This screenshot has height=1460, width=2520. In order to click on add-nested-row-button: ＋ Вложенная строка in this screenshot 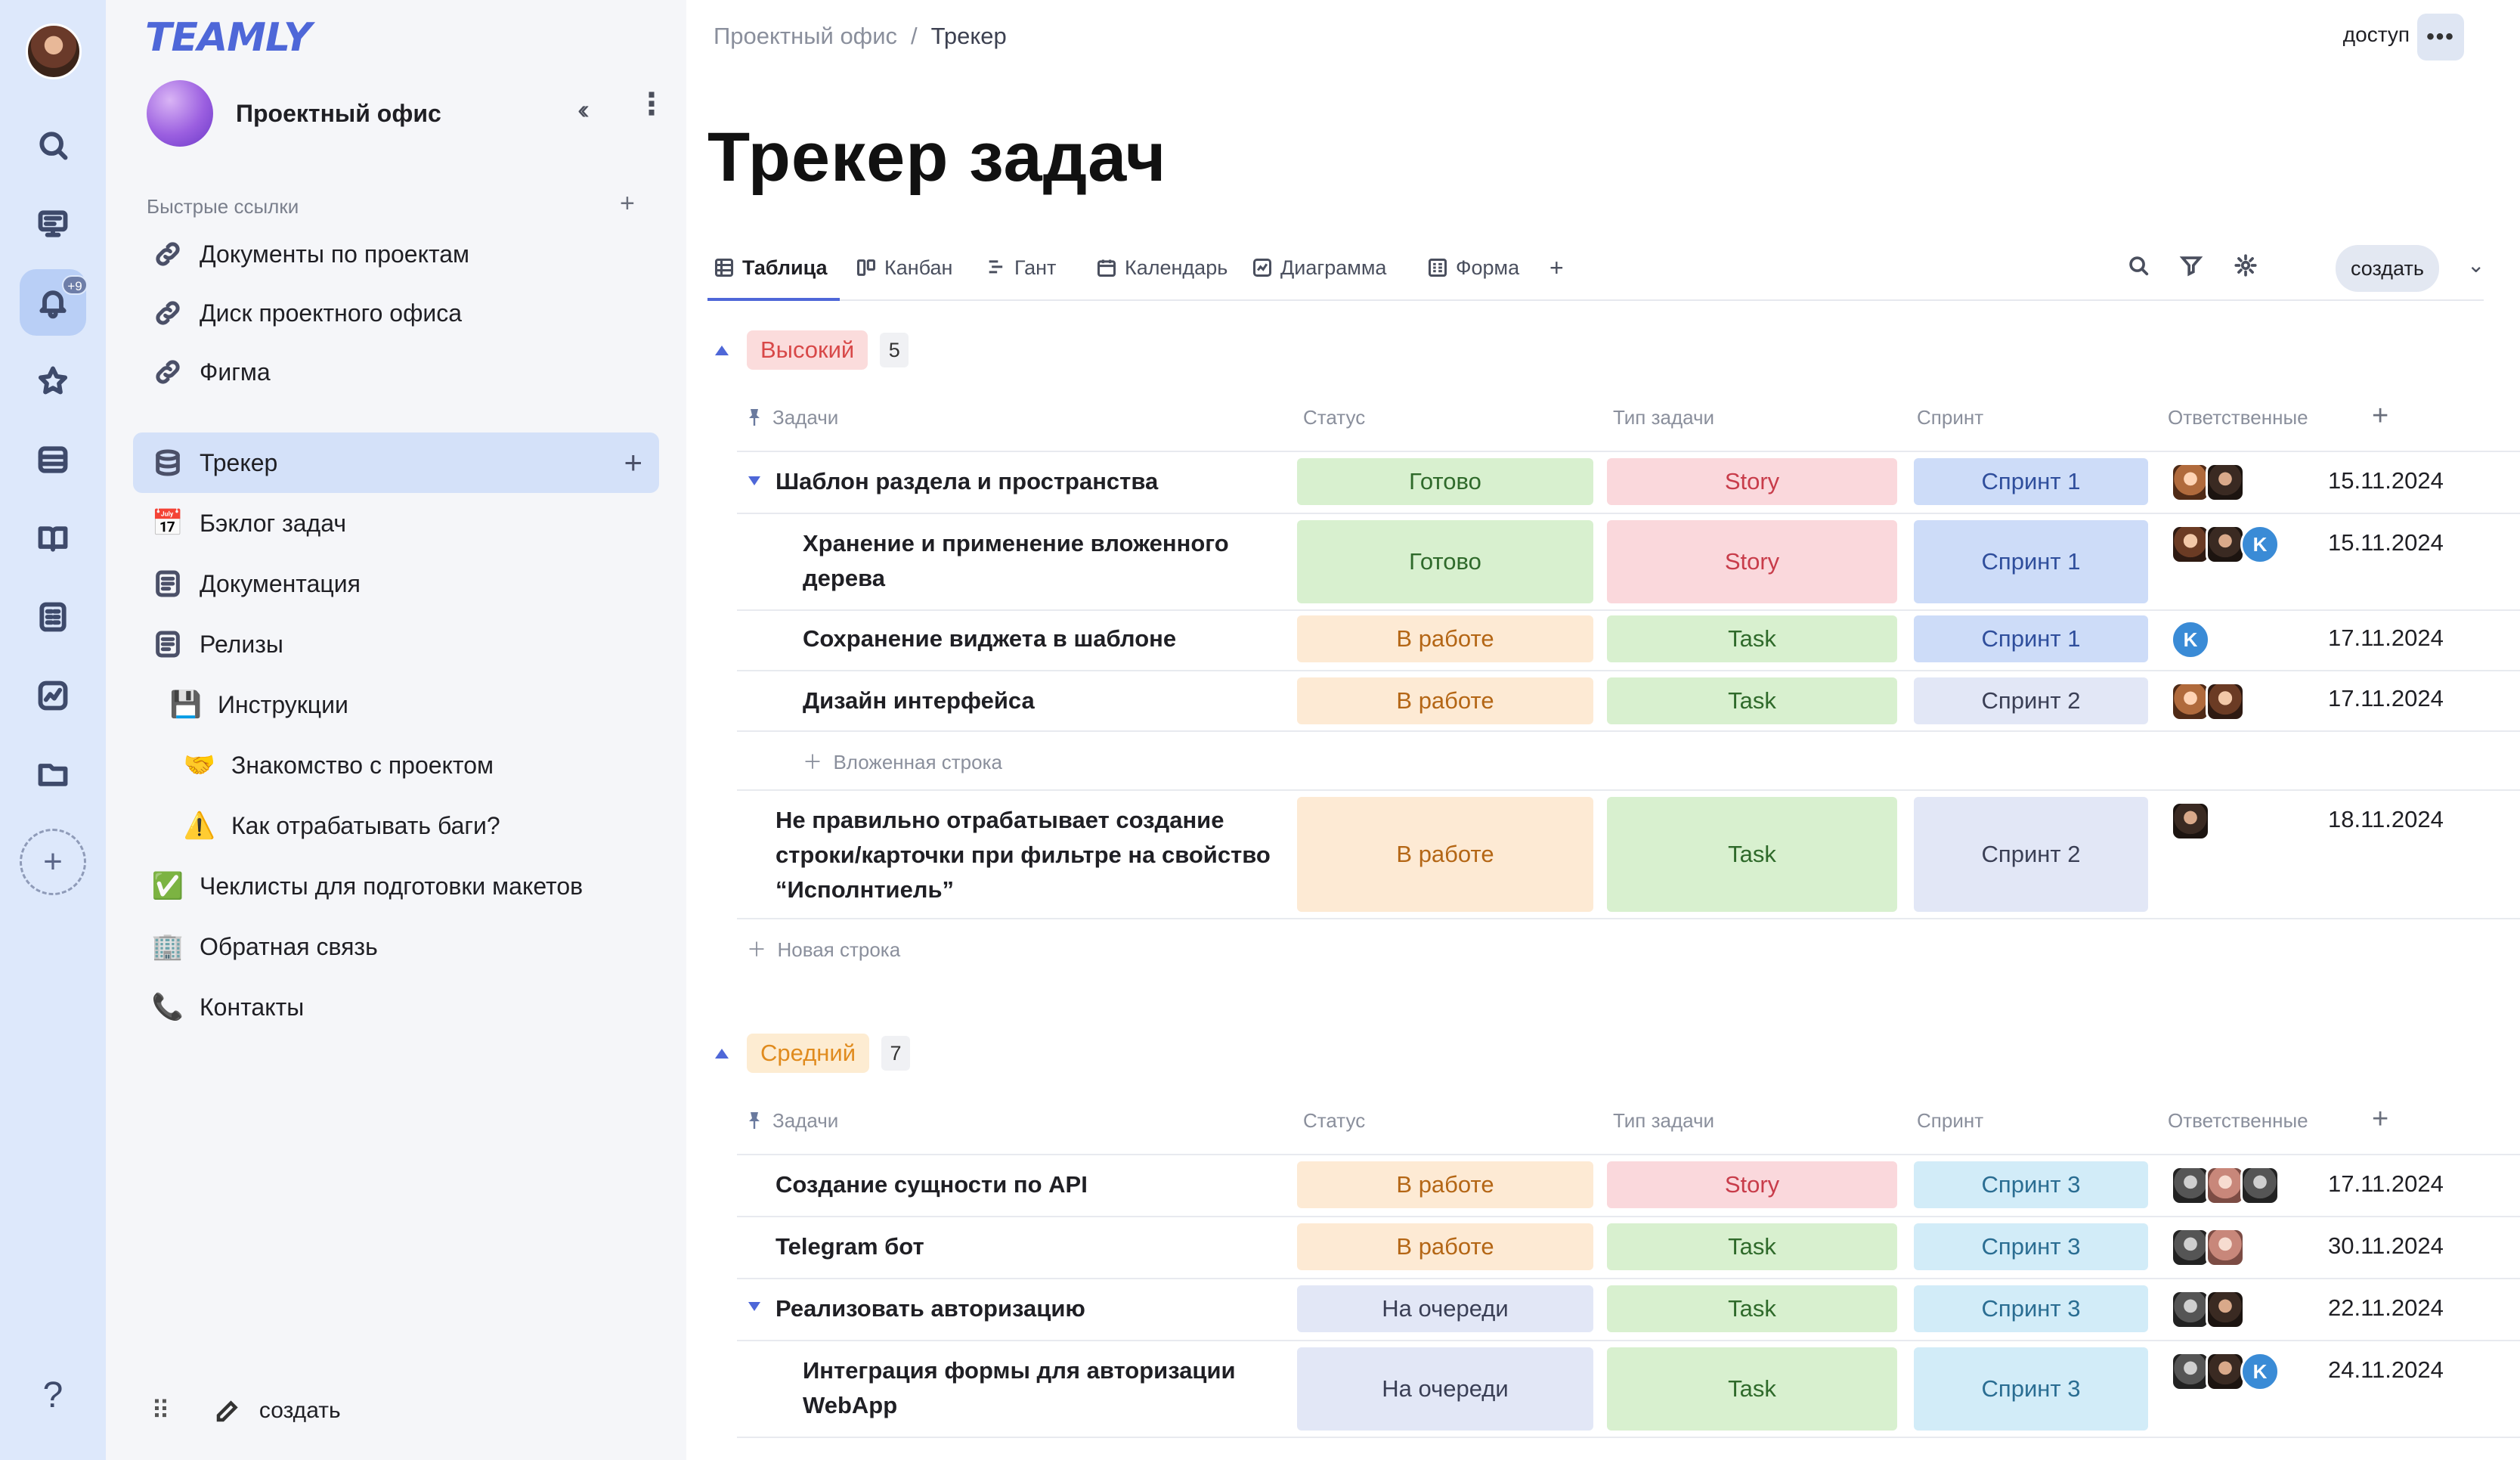, I will do `click(902, 762)`.